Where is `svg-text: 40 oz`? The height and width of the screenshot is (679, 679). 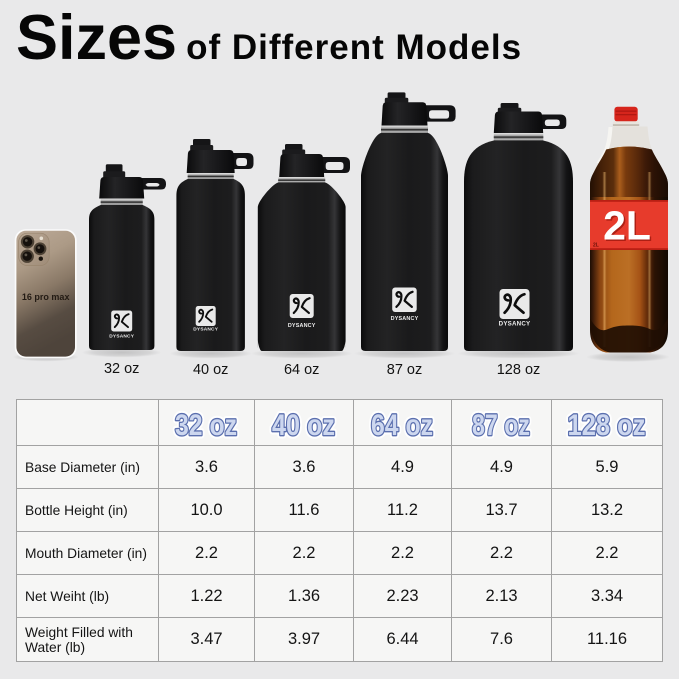
svg-text: 40 oz is located at coordinates (210, 370).